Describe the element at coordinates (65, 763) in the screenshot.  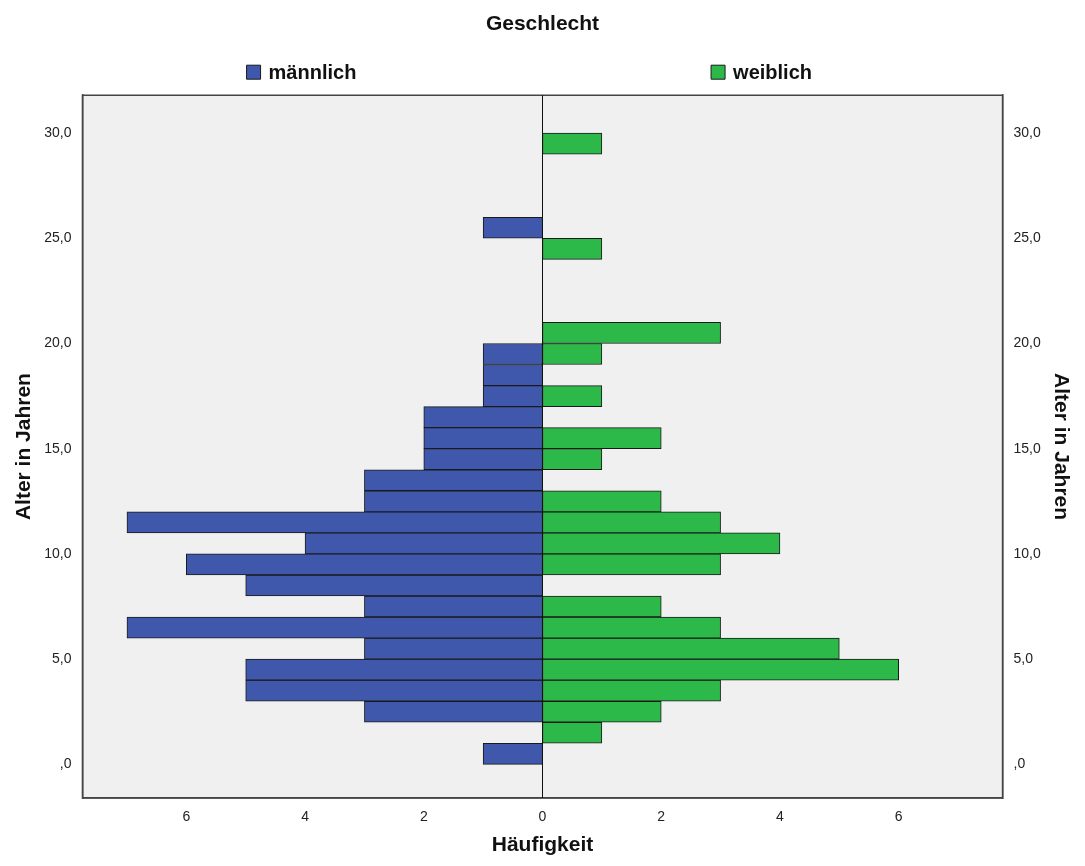
I see `y-tick-label: ,0` at that location.